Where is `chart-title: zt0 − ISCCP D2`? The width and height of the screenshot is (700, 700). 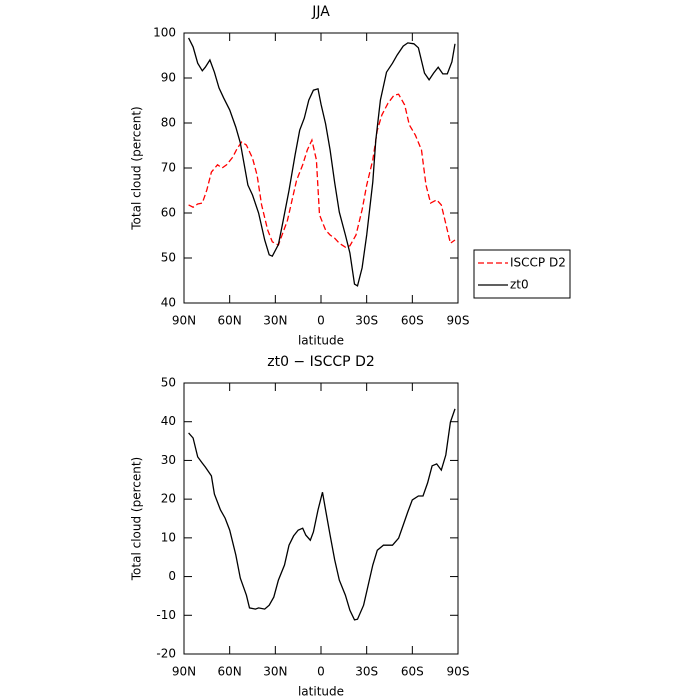
chart-title: zt0 − ISCCP D2 is located at coordinates (321, 362).